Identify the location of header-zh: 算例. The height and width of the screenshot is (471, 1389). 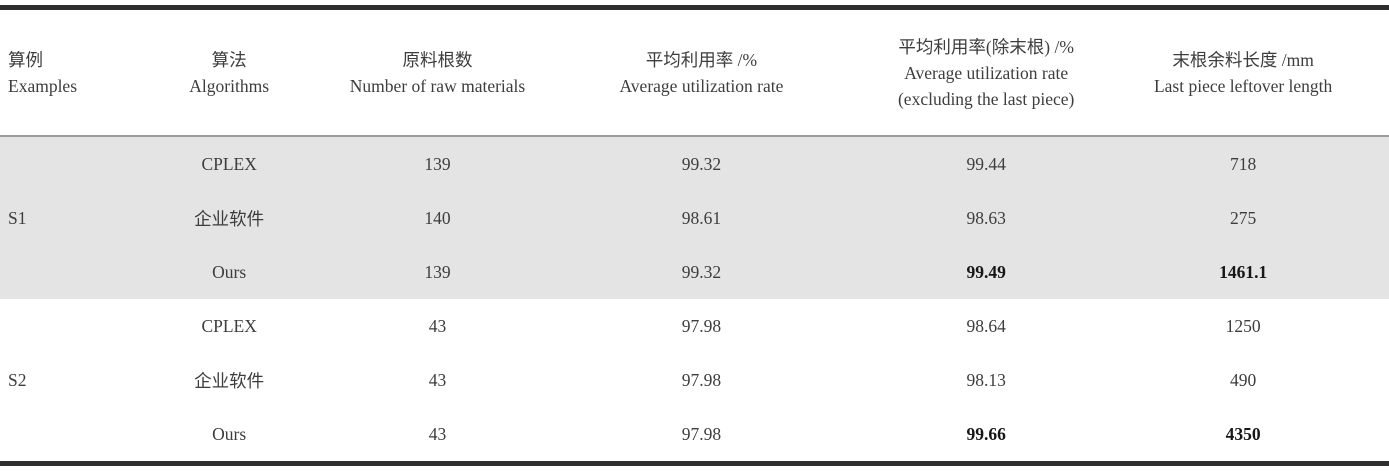
(25, 59).